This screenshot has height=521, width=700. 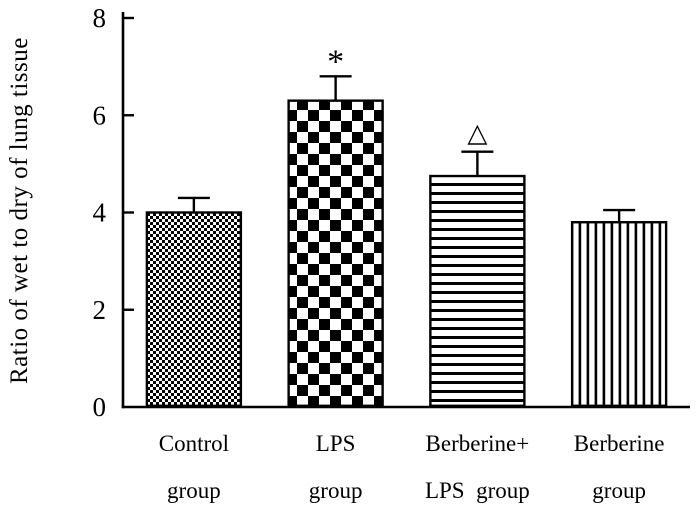 I want to click on x-tick-label-line1: Berberine, so click(x=619, y=443).